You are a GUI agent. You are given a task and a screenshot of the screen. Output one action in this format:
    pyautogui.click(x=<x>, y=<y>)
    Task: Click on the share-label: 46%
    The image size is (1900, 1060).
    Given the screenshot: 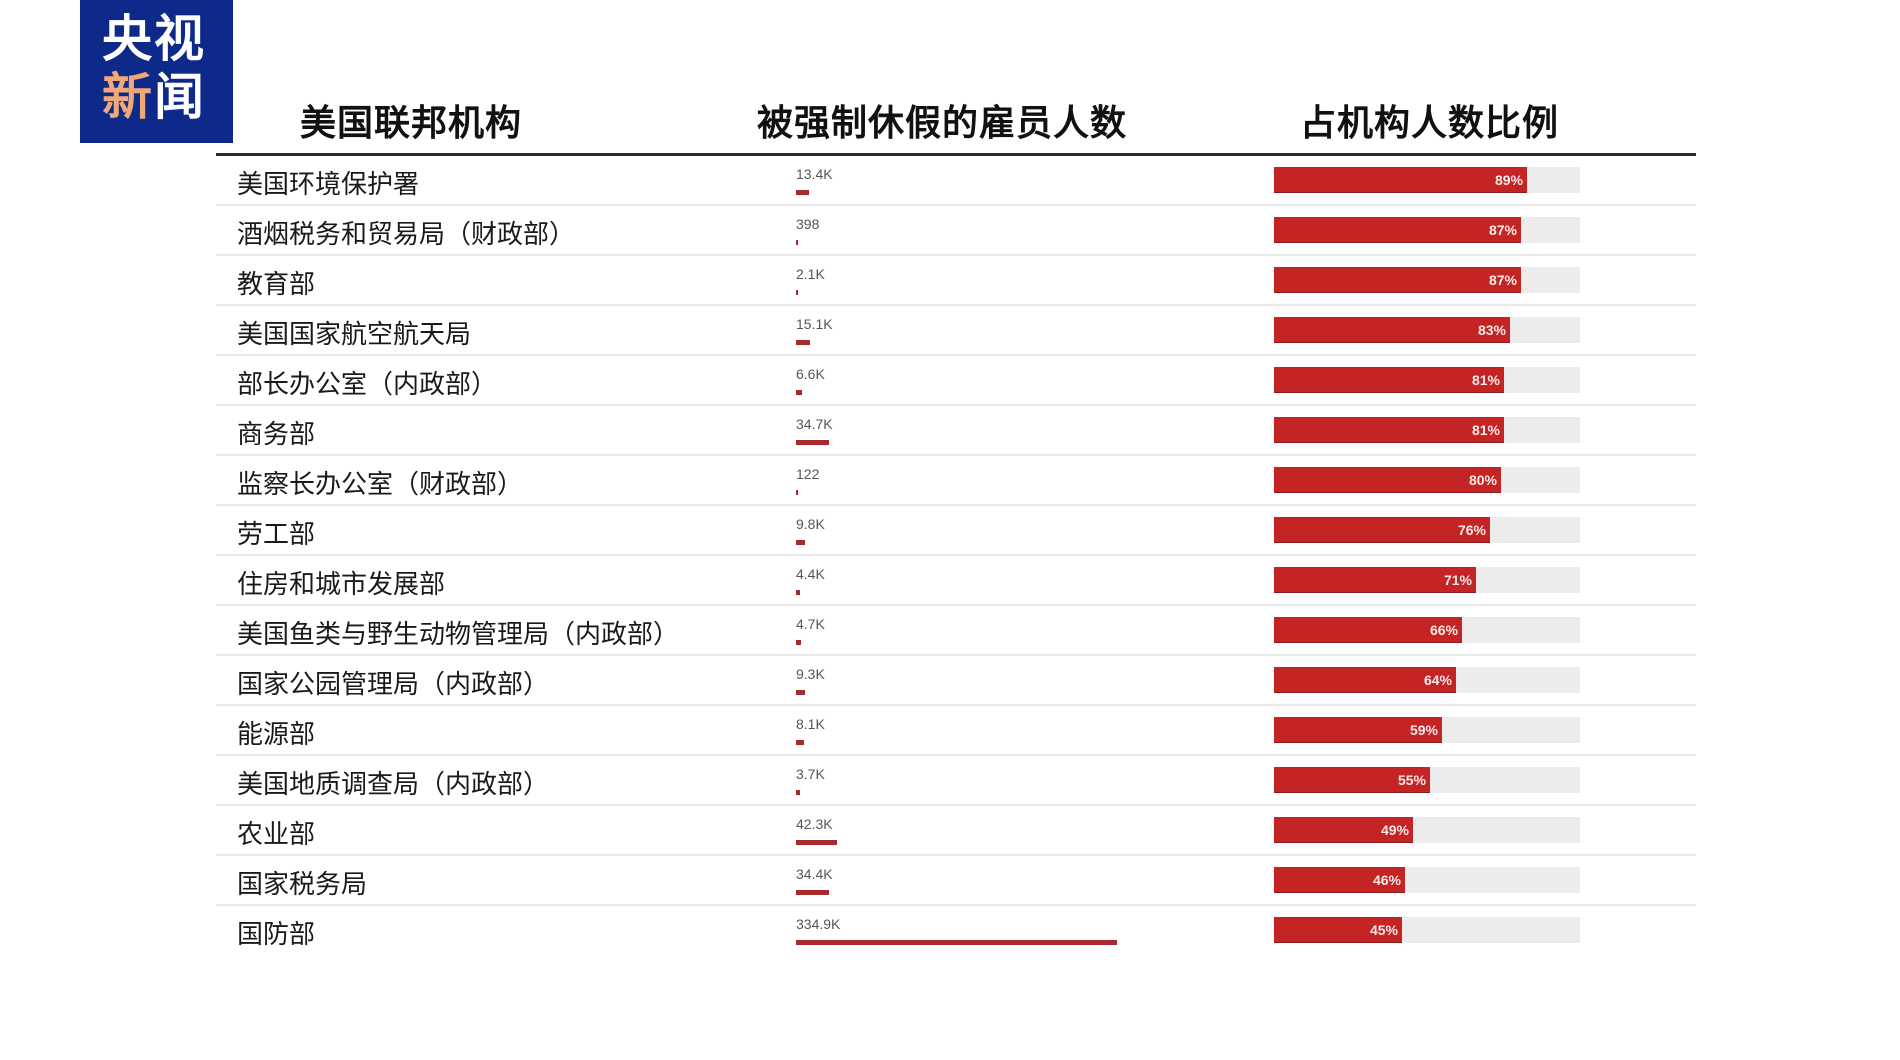 What is the action you would take?
    pyautogui.click(x=1386, y=880)
    